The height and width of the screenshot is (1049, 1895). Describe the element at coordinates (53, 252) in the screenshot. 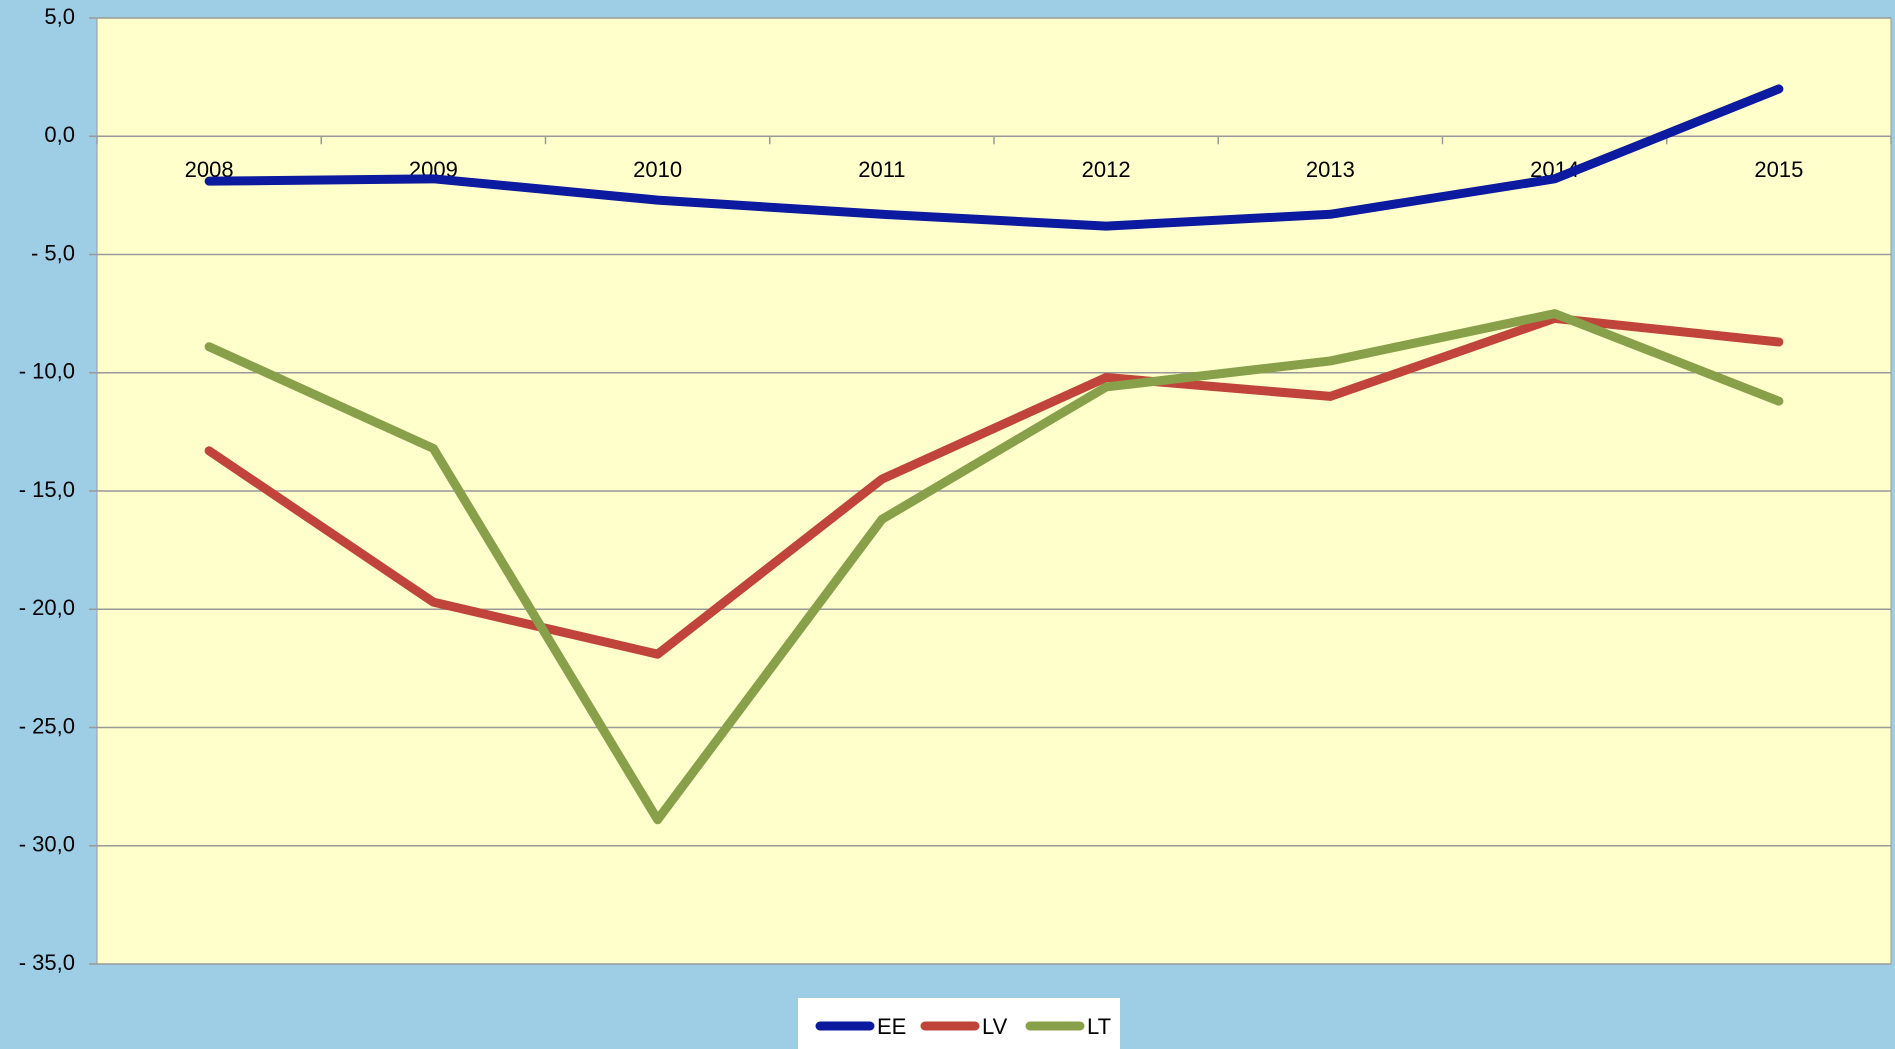

I see `y-tick-label: - 5,0` at that location.